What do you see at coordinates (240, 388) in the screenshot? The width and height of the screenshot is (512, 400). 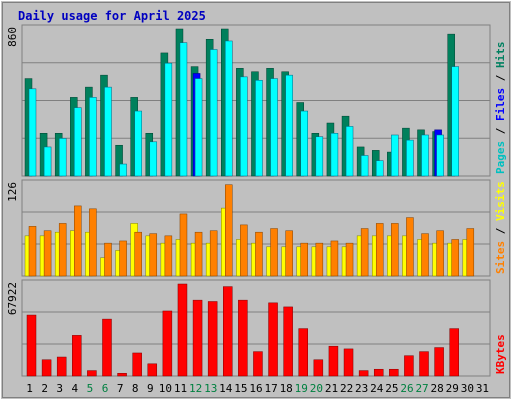 I see `x-tick-label: 15` at bounding box center [240, 388].